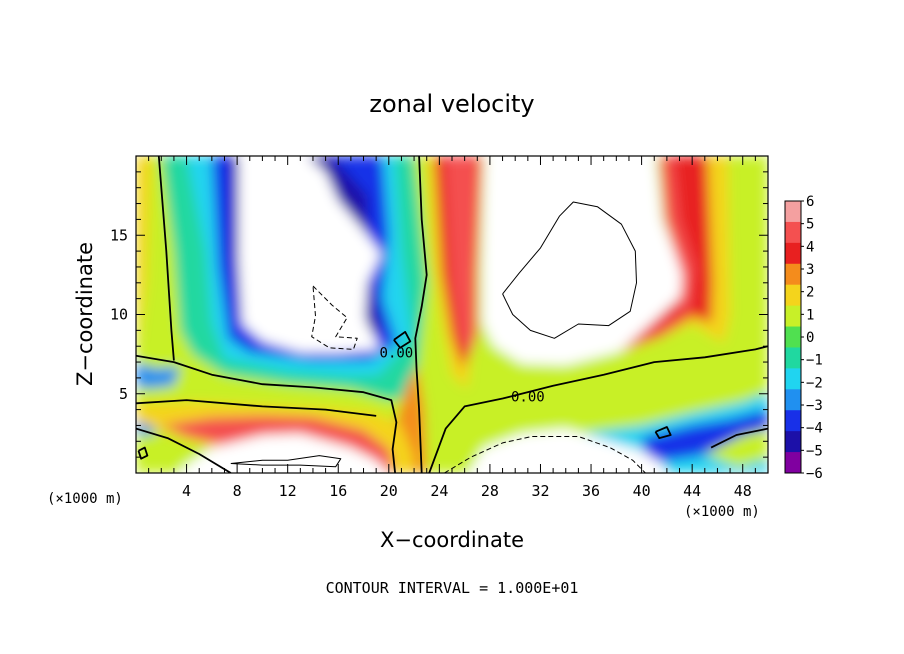 This screenshot has height=654, width=904. Describe the element at coordinates (439, 491) in the screenshot. I see `x-tick-label: 24` at that location.